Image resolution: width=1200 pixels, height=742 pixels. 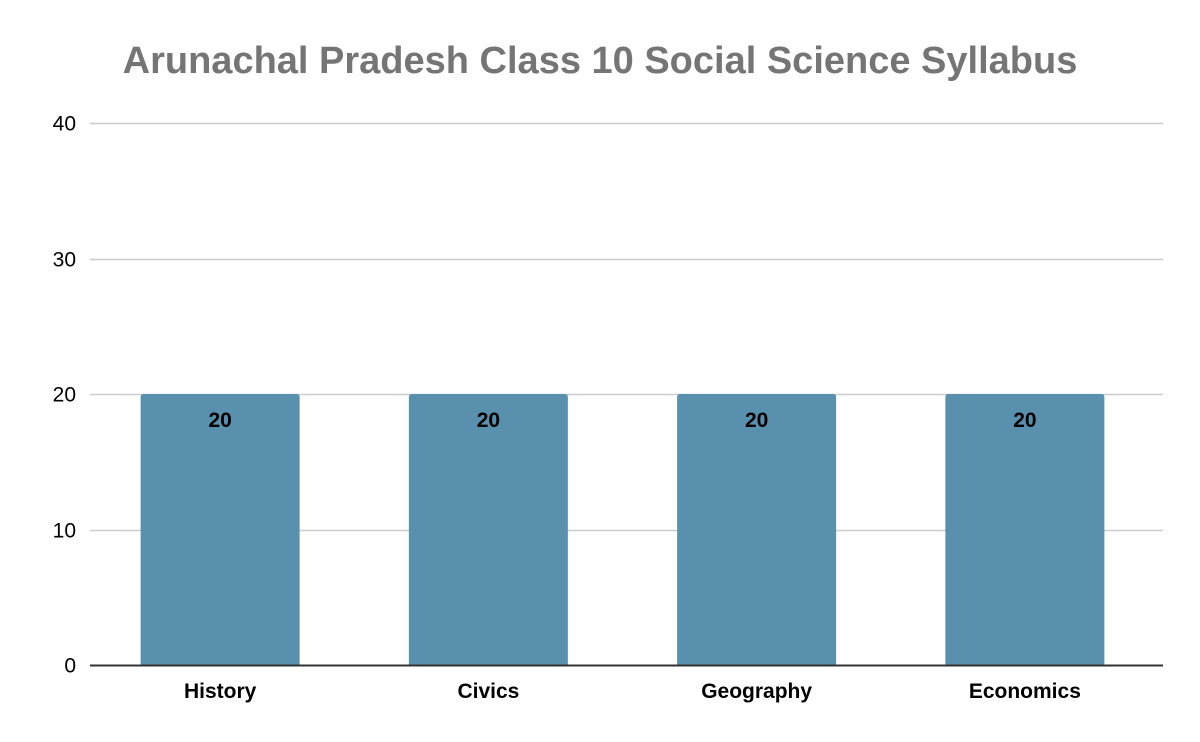 I want to click on y-tick-label: 40, so click(x=64, y=124).